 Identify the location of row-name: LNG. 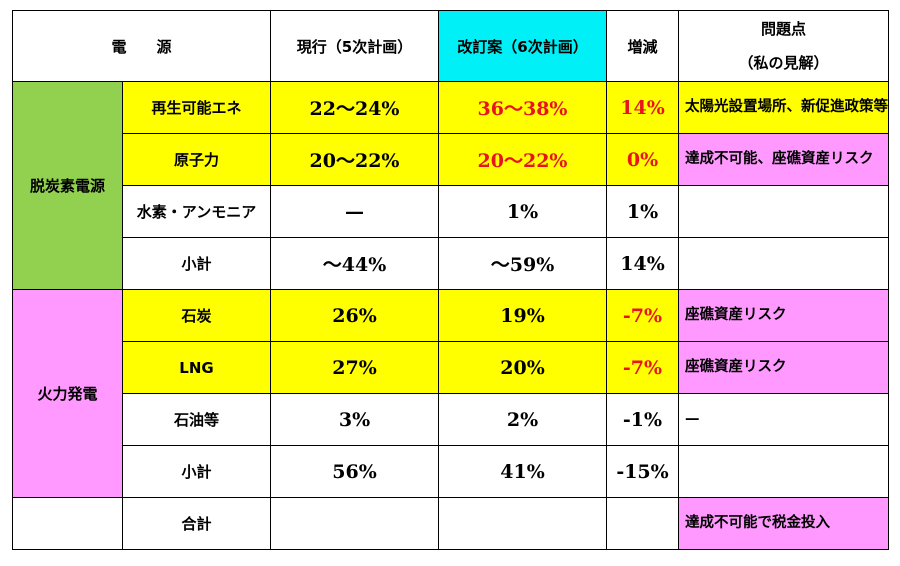
(196, 367).